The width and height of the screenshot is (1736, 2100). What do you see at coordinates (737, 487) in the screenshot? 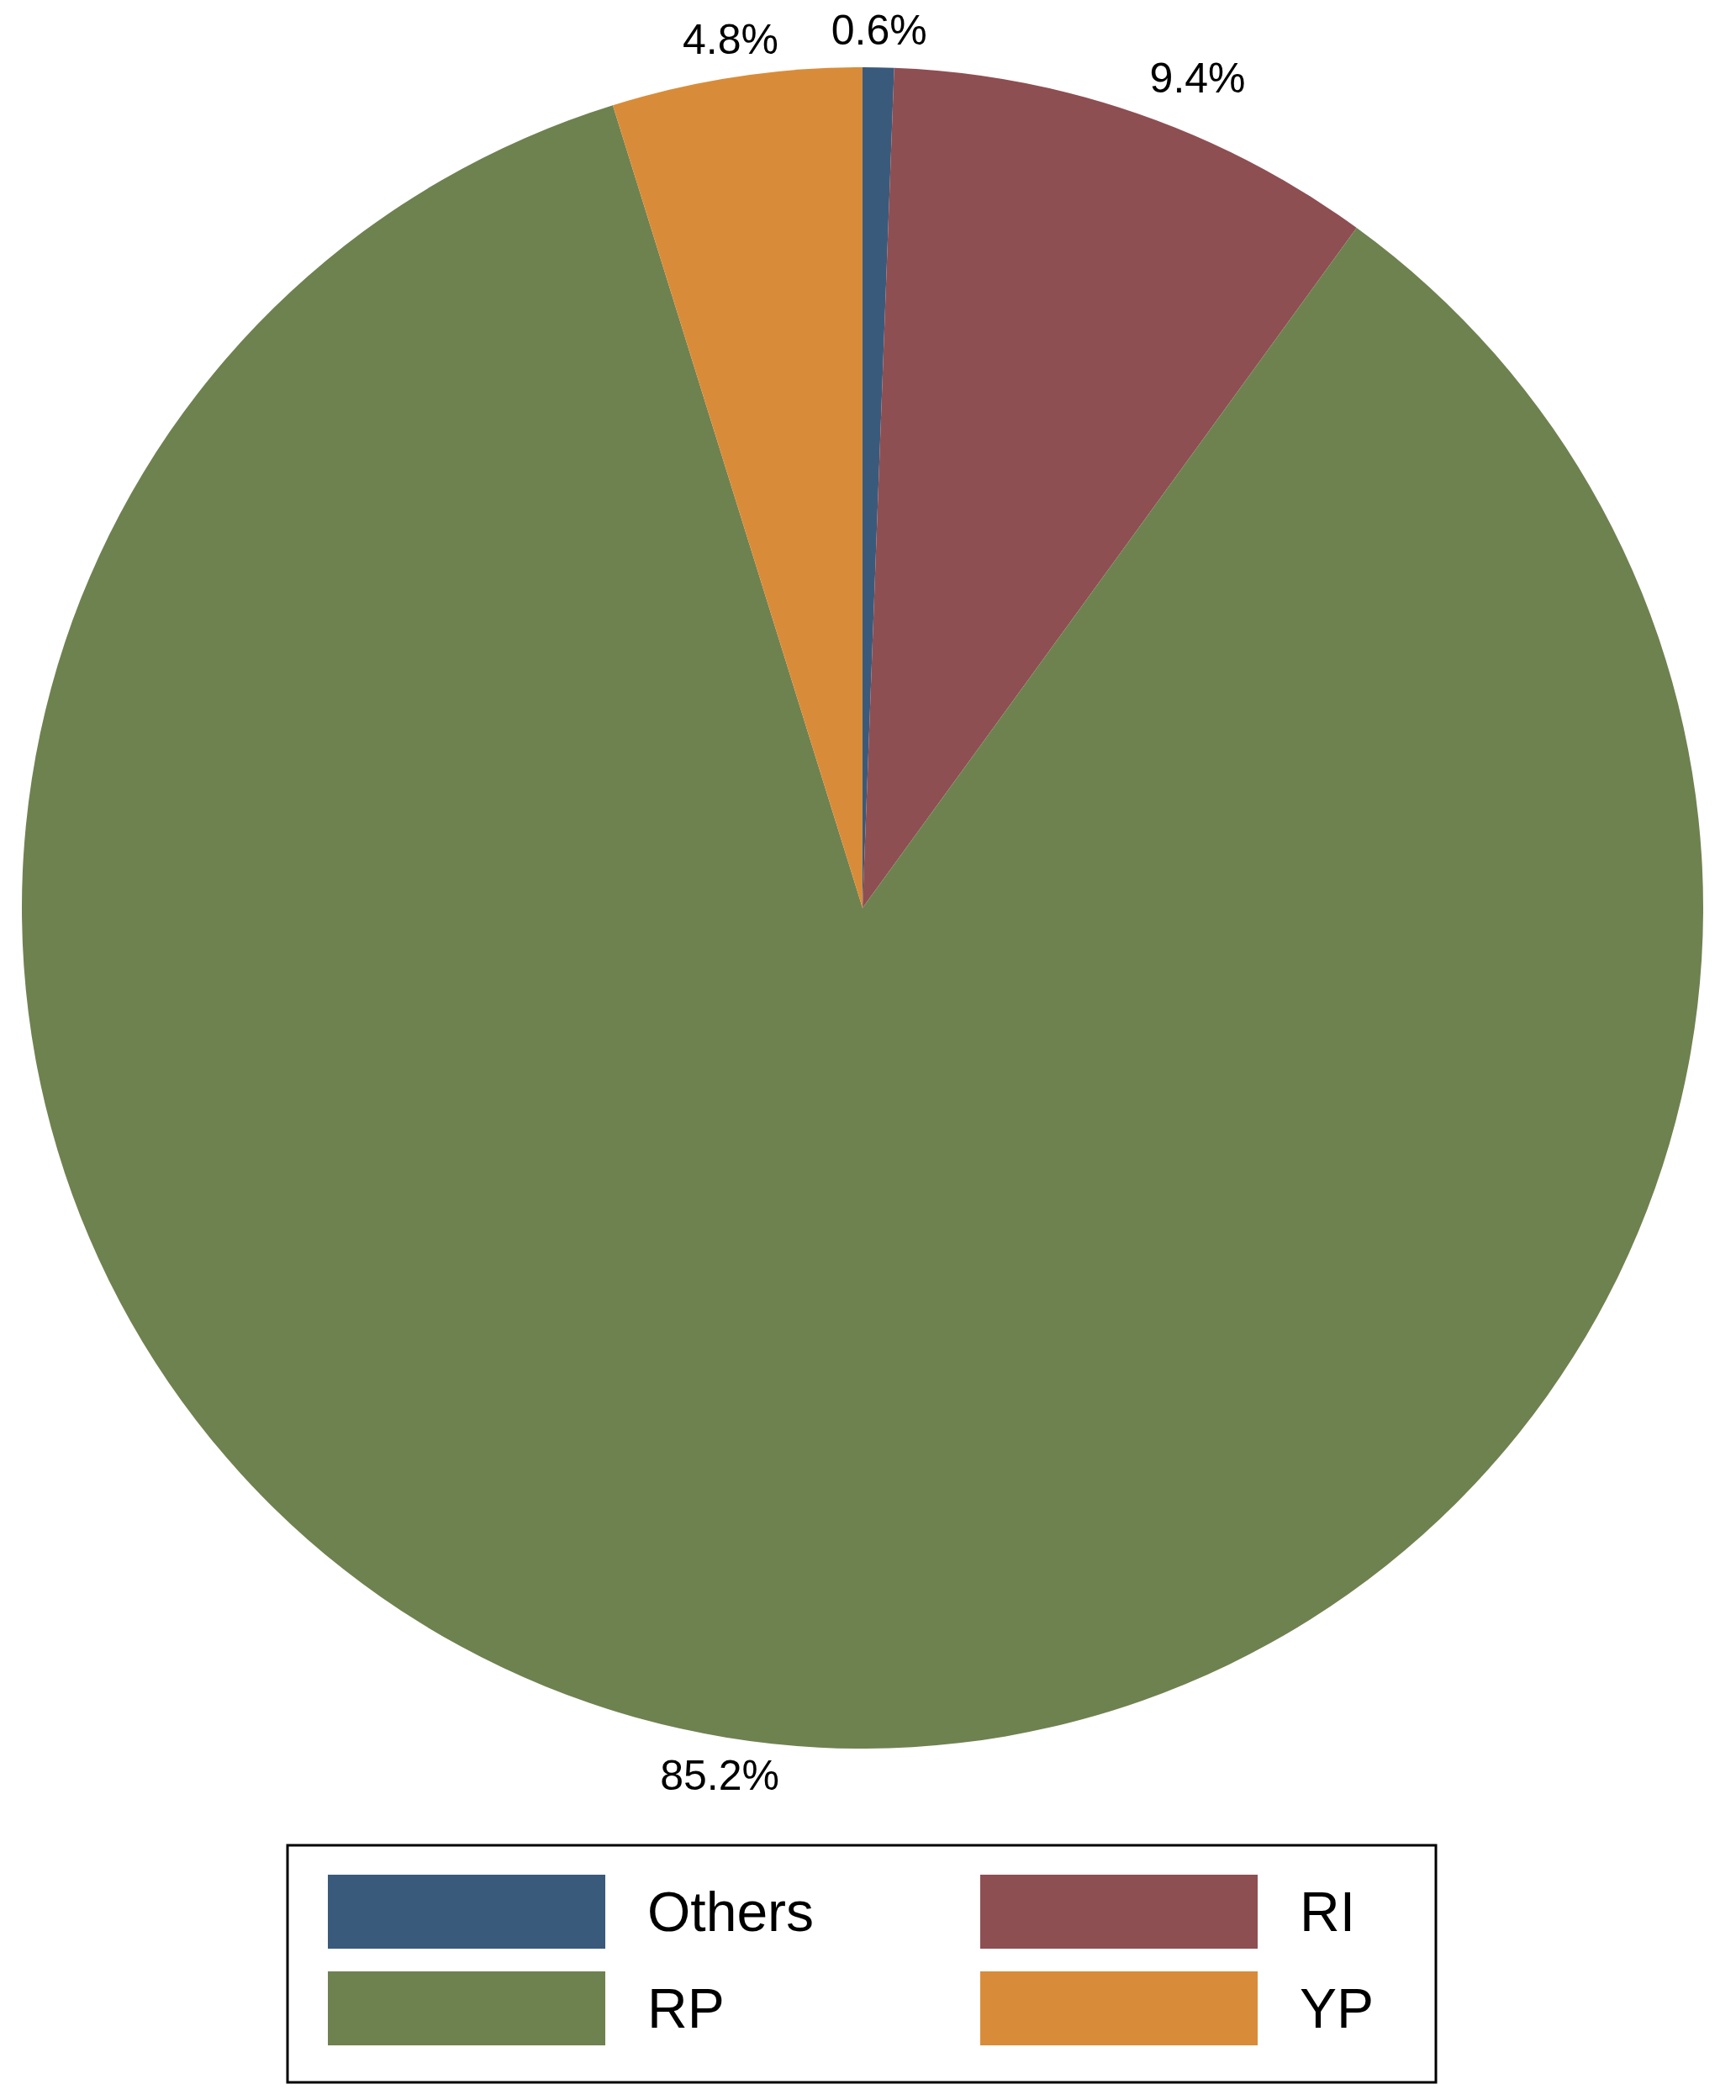
I see `pie-slice` at bounding box center [737, 487].